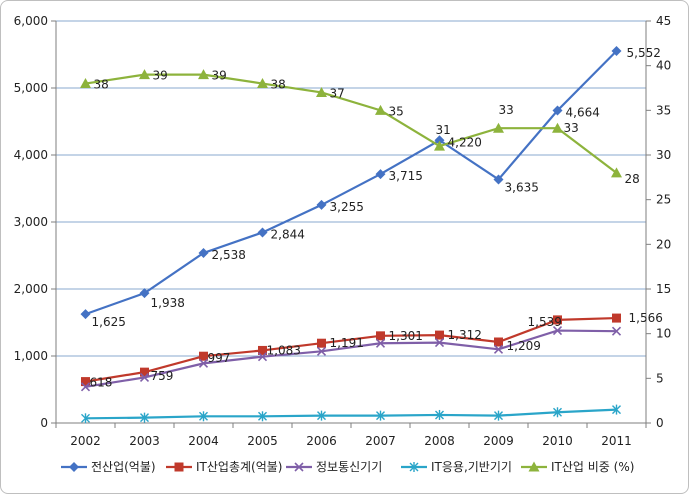  I want to click on y-axis-left-ticks: 0 1,000 2,000 3,000 4,000 5,000 6,000, so click(35, 222).